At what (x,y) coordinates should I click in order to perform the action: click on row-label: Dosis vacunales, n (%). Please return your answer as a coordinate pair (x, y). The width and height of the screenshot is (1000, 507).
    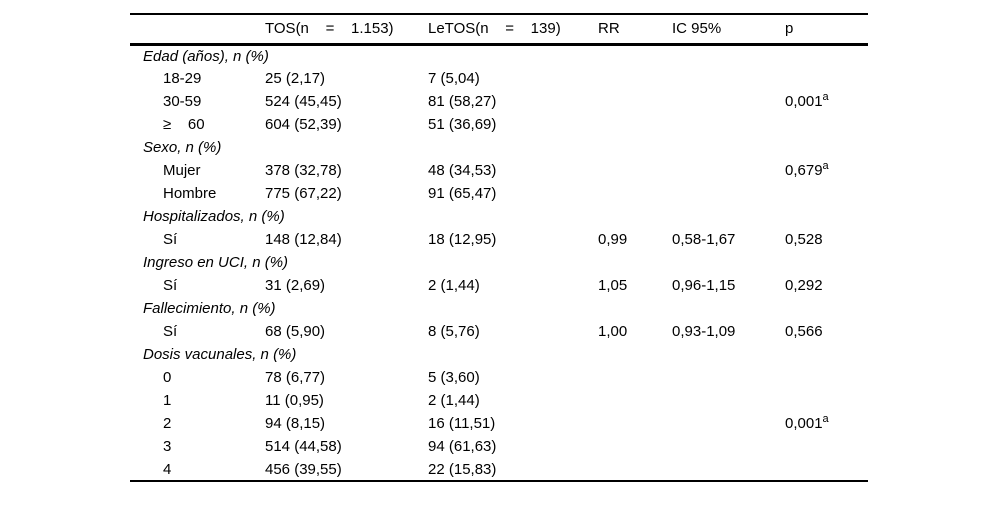
    Looking at the image, I should click on (220, 354).